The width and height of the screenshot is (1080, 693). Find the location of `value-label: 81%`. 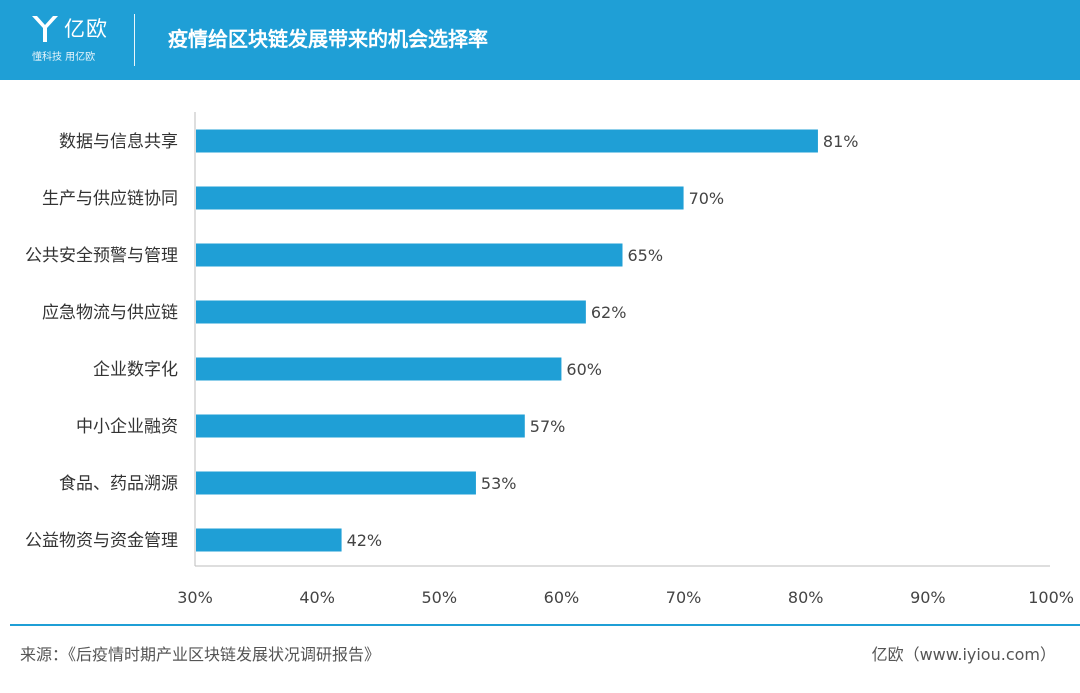

value-label: 81% is located at coordinates (841, 141).